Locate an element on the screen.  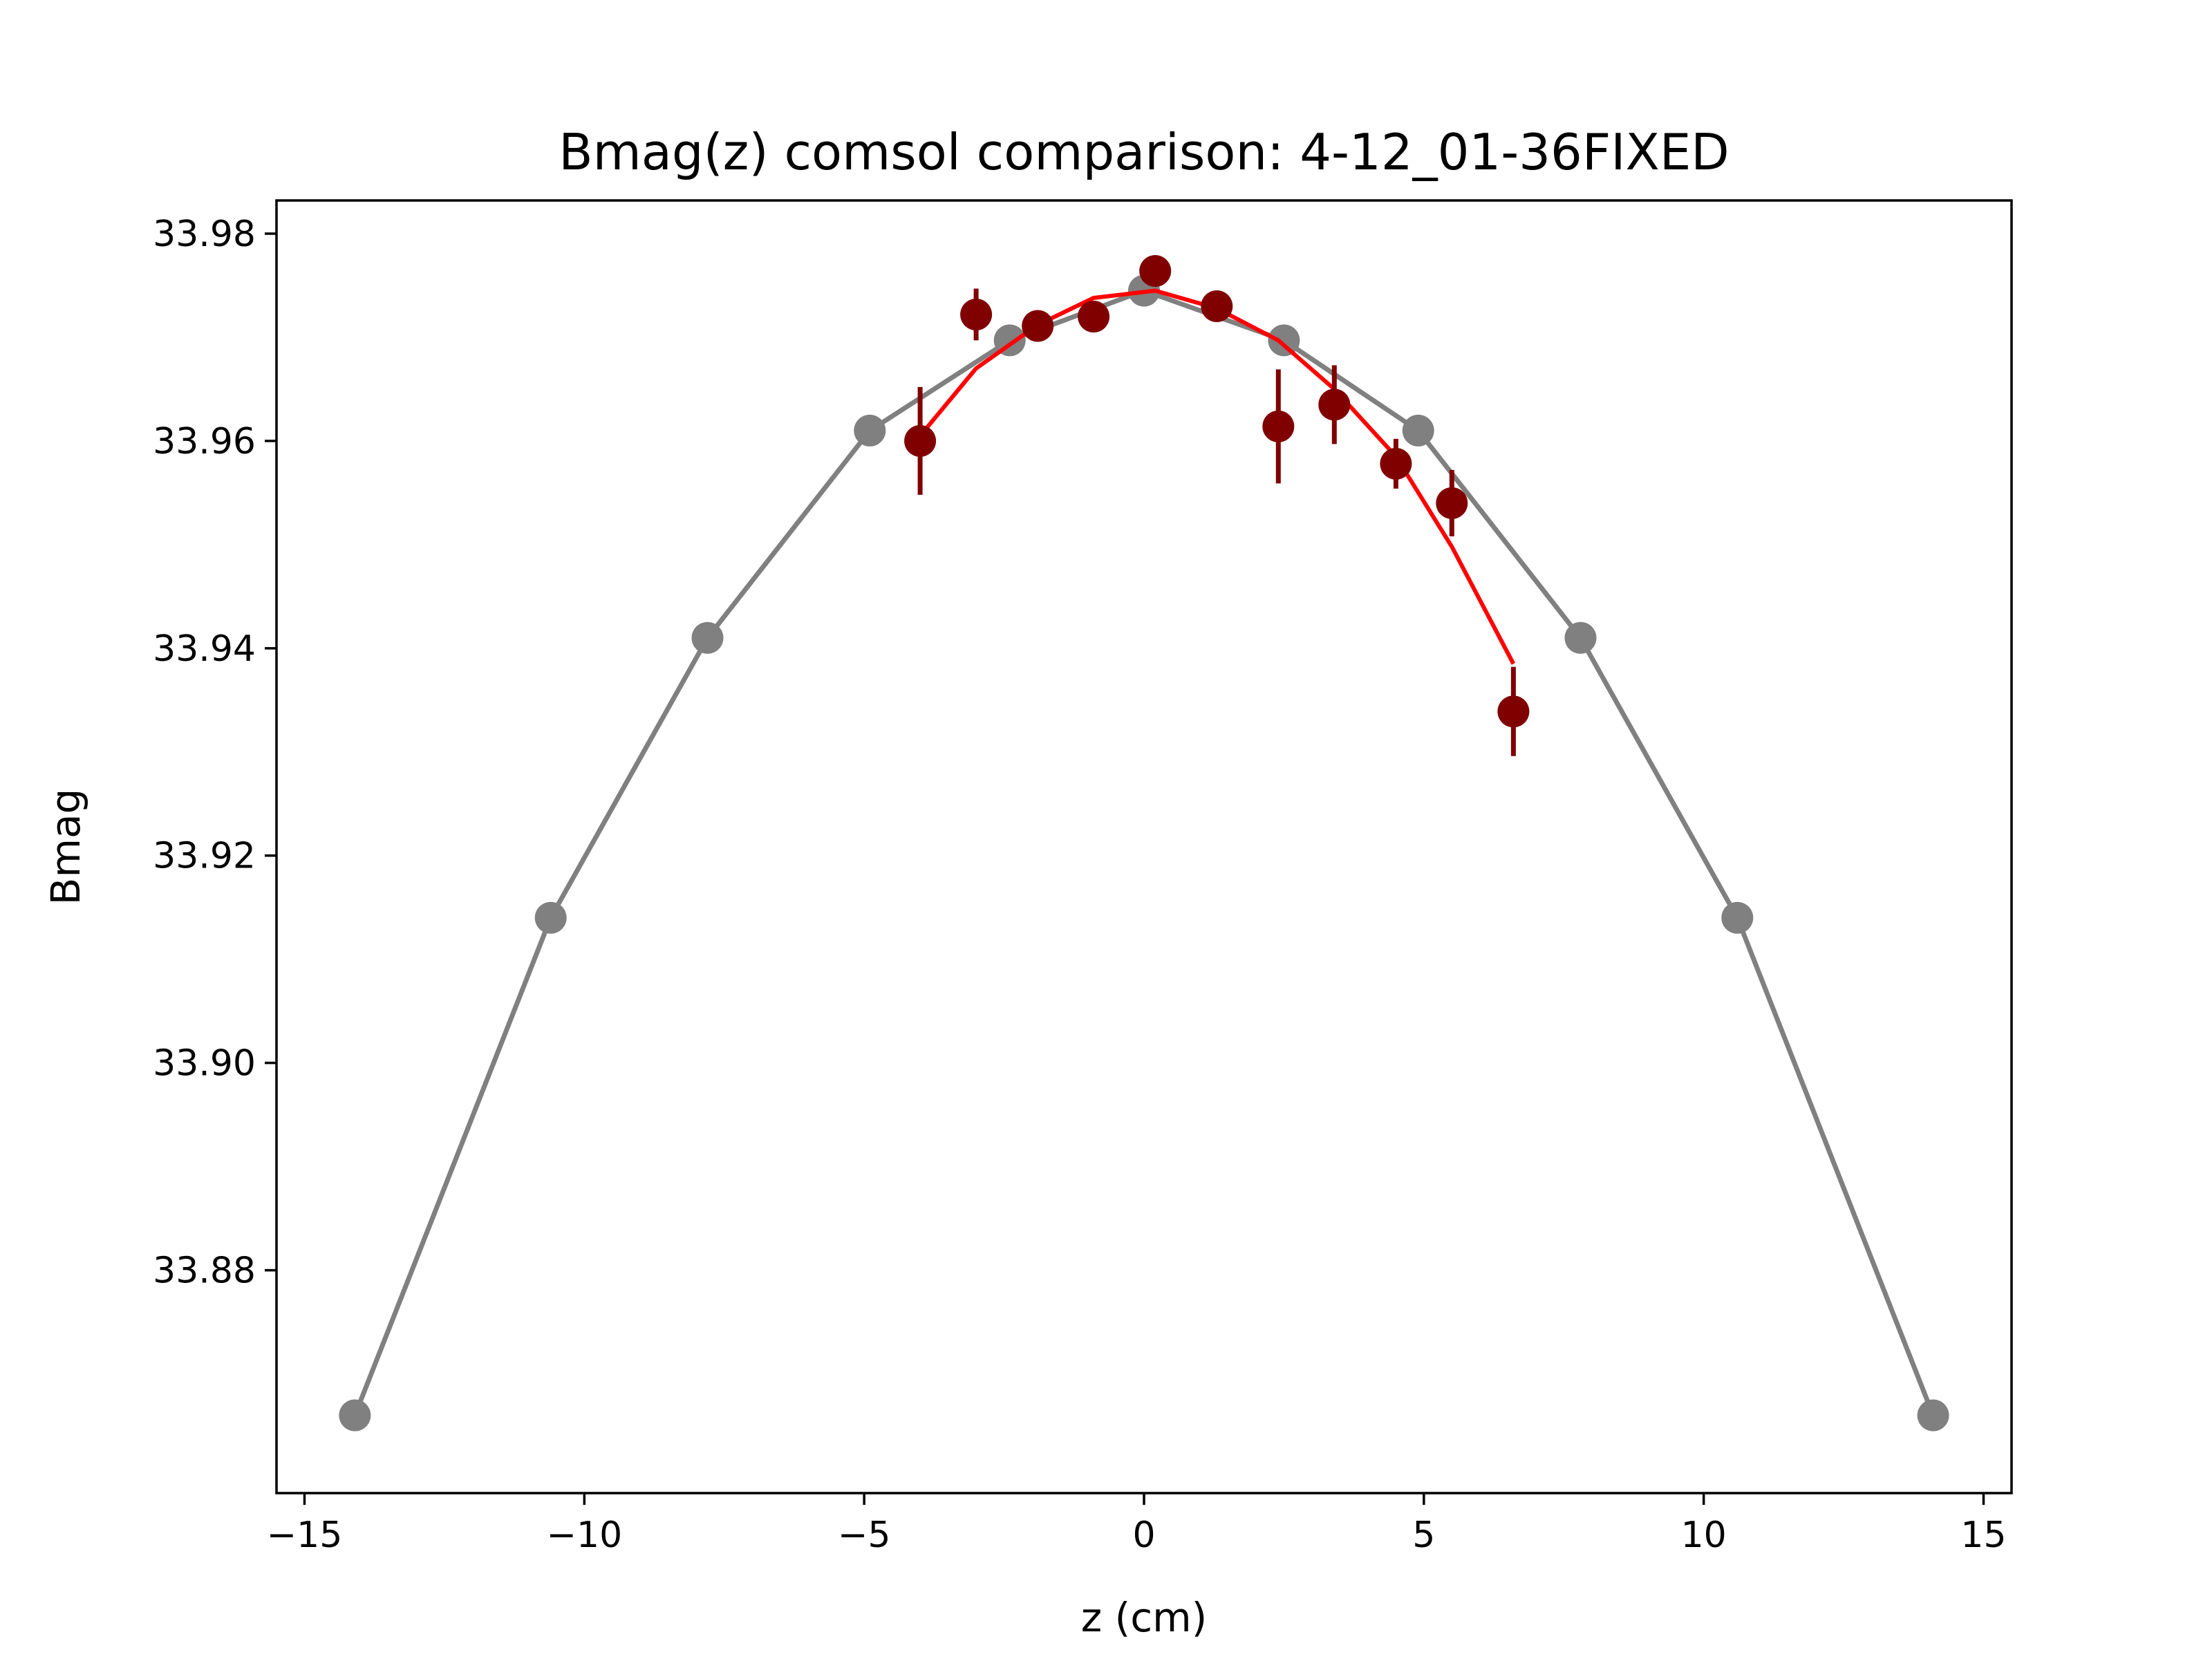
x-tick-label: −10 is located at coordinates (584, 1535).